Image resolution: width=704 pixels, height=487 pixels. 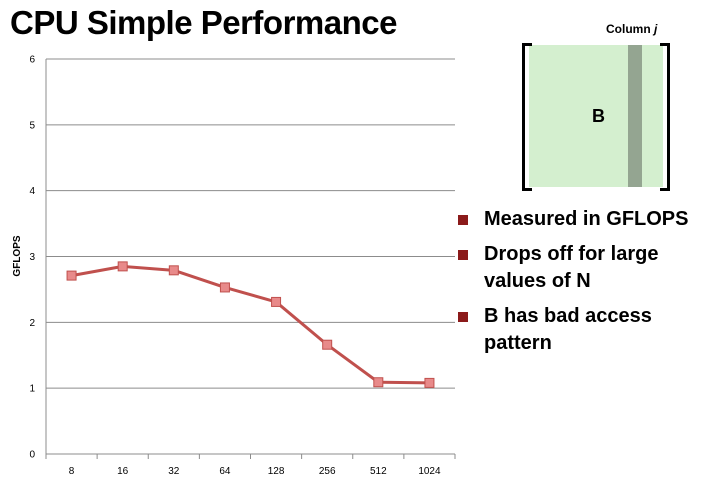 What do you see at coordinates (568, 329) in the screenshot?
I see `bullet-text: B has bad access pattern` at bounding box center [568, 329].